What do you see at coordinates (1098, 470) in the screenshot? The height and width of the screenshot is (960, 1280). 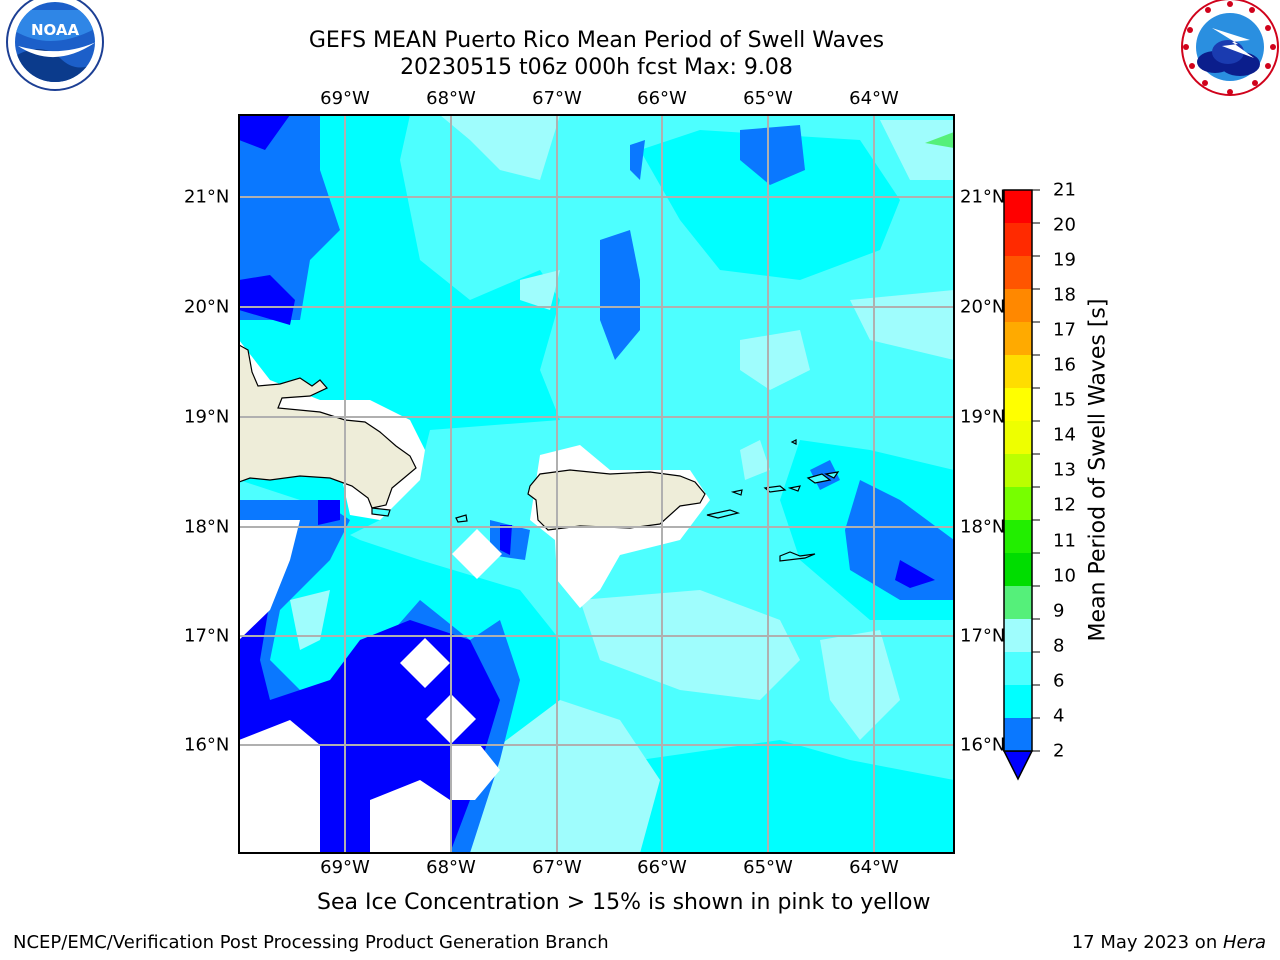 I see `colorbar-label: Mean Period of Swell Waves [s]` at bounding box center [1098, 470].